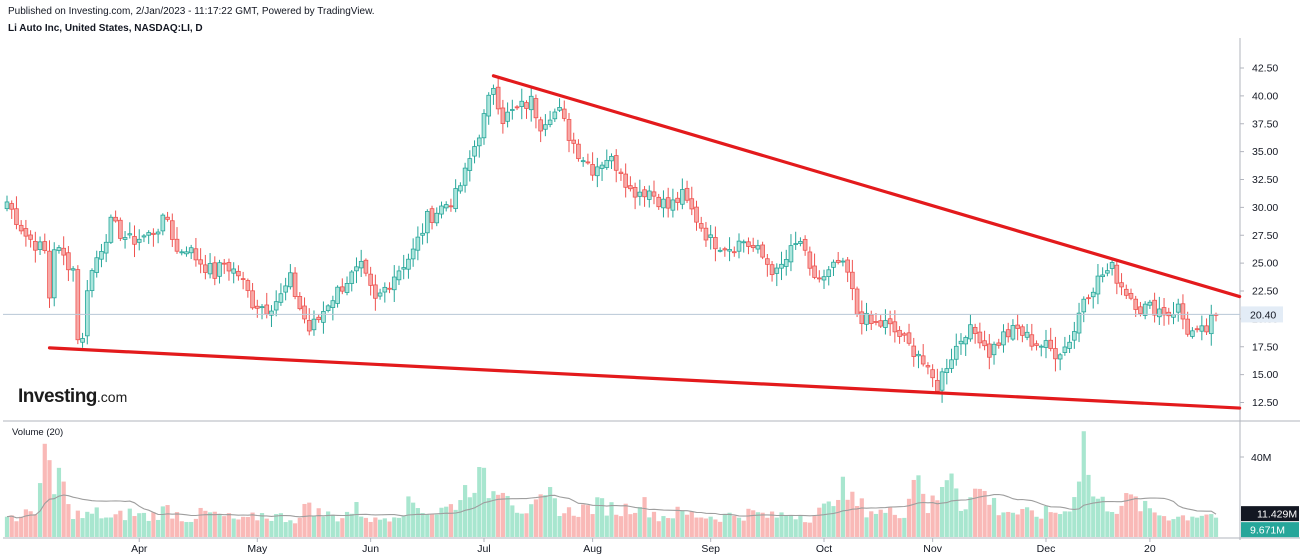 The image size is (1300, 559). I want to click on price-tick-label: 42.50, so click(1265, 69).